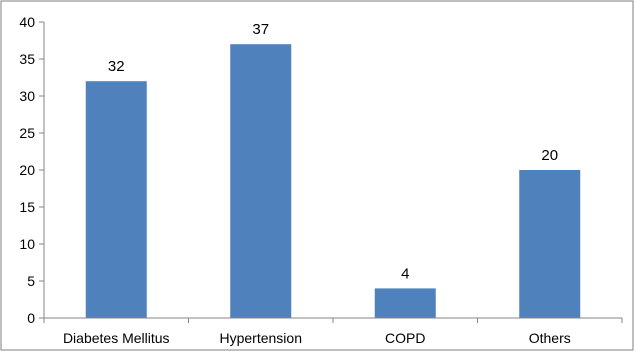 This screenshot has height=357, width=635. Describe the element at coordinates (27, 207) in the screenshot. I see `y-tick-label: 15` at that location.